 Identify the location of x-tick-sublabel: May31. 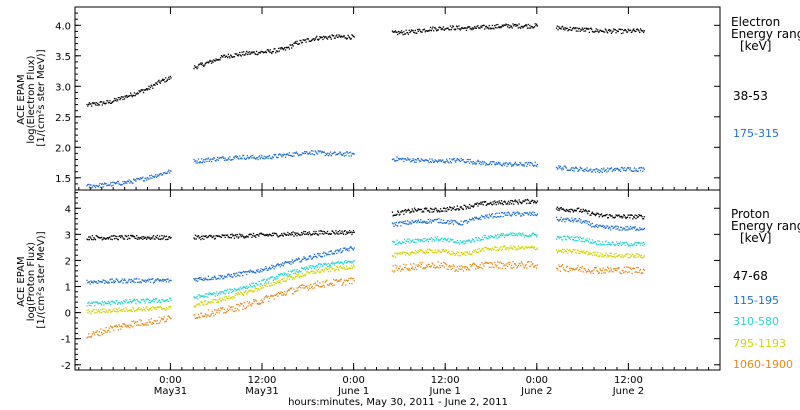
(261, 391).